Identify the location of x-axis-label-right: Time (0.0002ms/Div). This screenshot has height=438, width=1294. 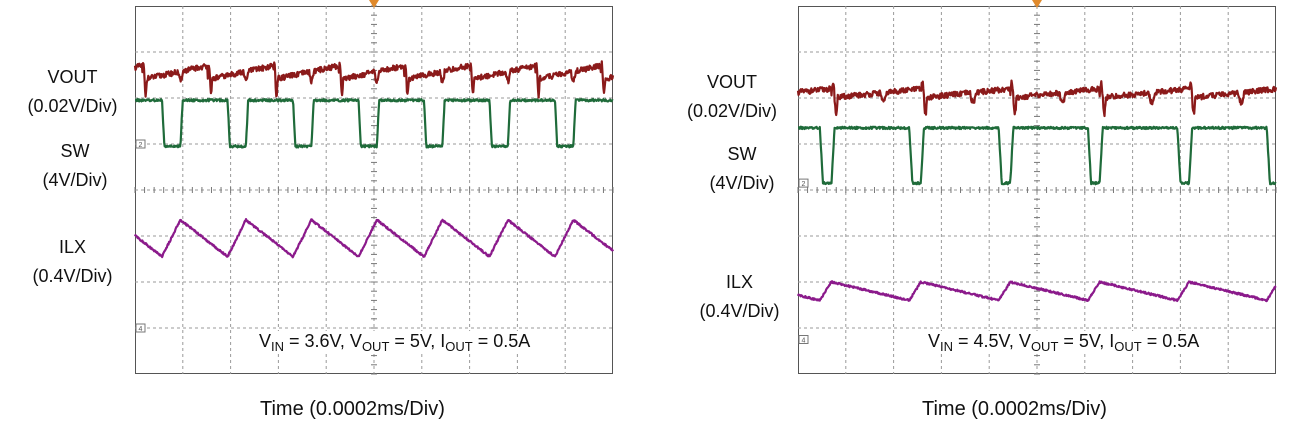
(1014, 409).